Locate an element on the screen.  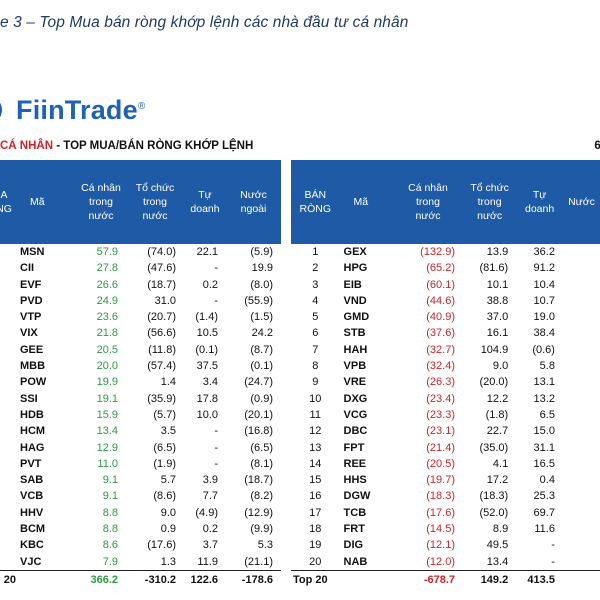
proprietary-value: 6.5 is located at coordinates (547, 414).